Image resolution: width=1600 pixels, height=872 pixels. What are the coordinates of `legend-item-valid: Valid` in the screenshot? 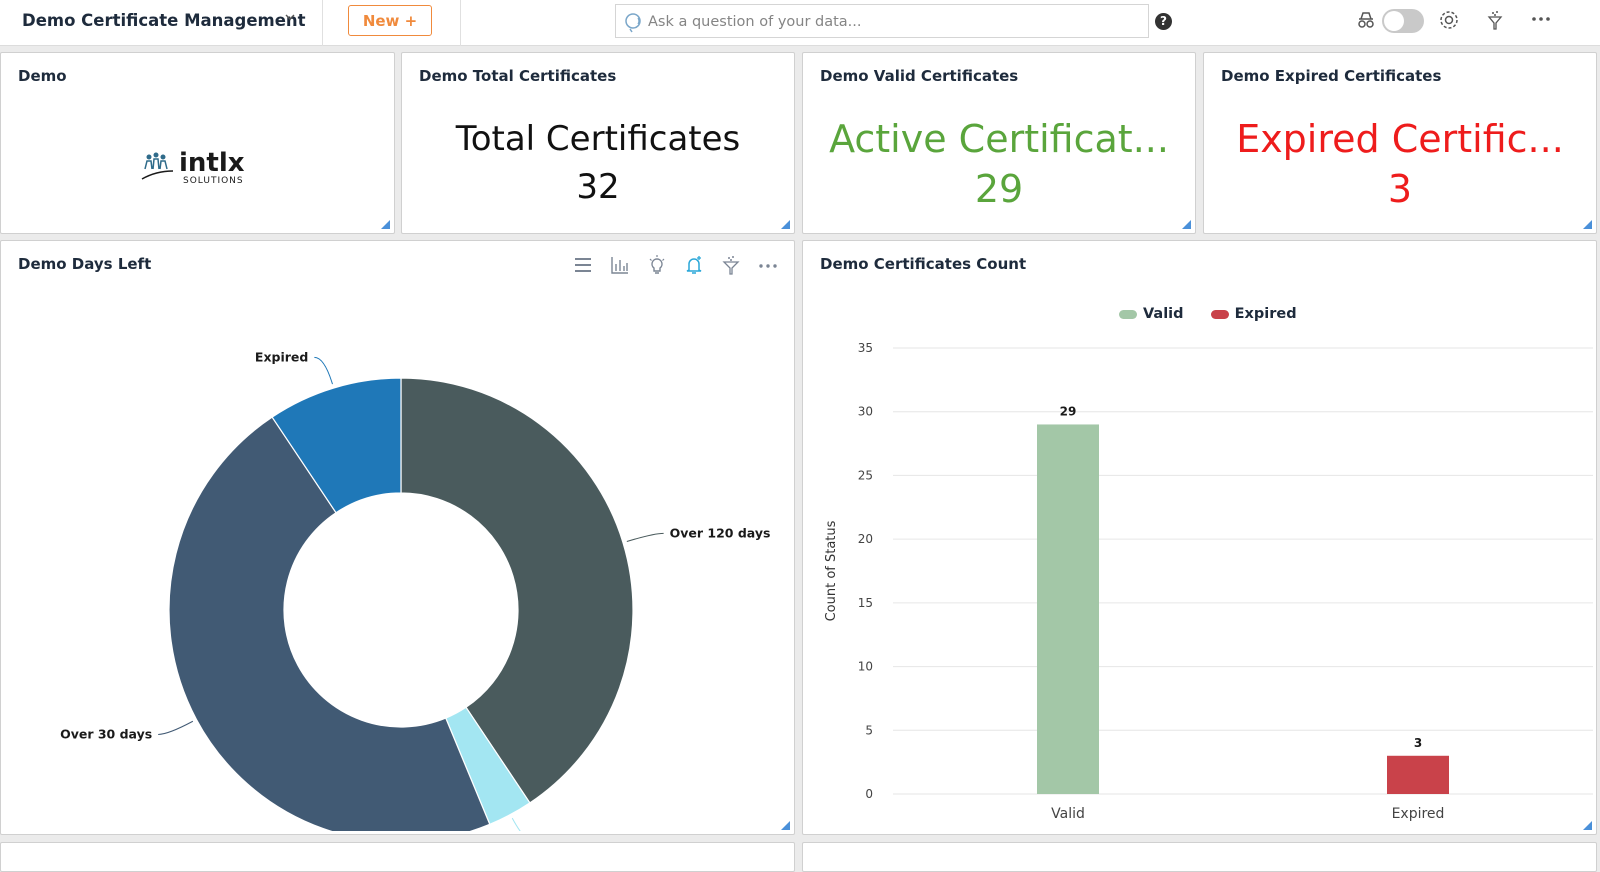 It's located at (1151, 314).